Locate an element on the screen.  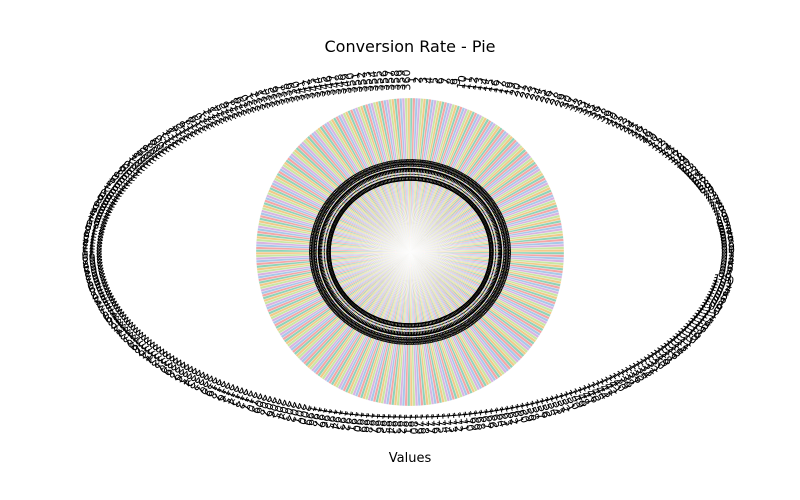
slice-label: 255 is located at coordinates (104, 298).